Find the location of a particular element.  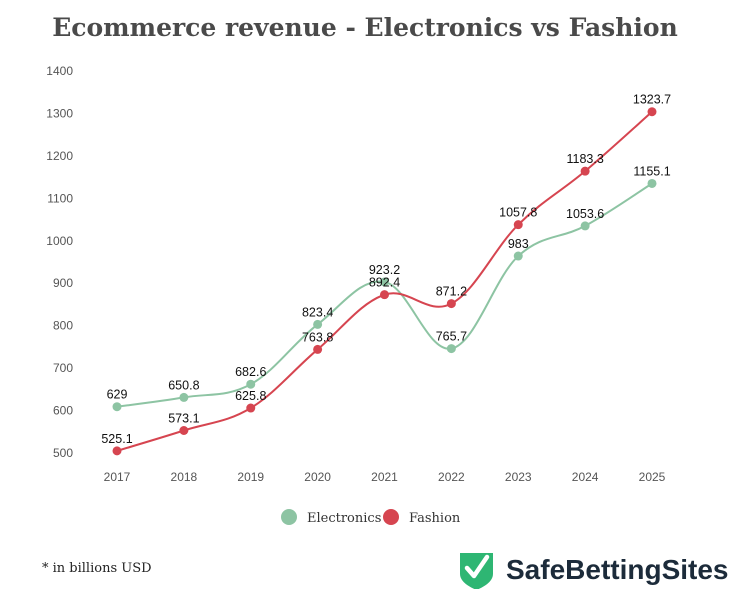

x-tick-label: 2017 is located at coordinates (117, 477).